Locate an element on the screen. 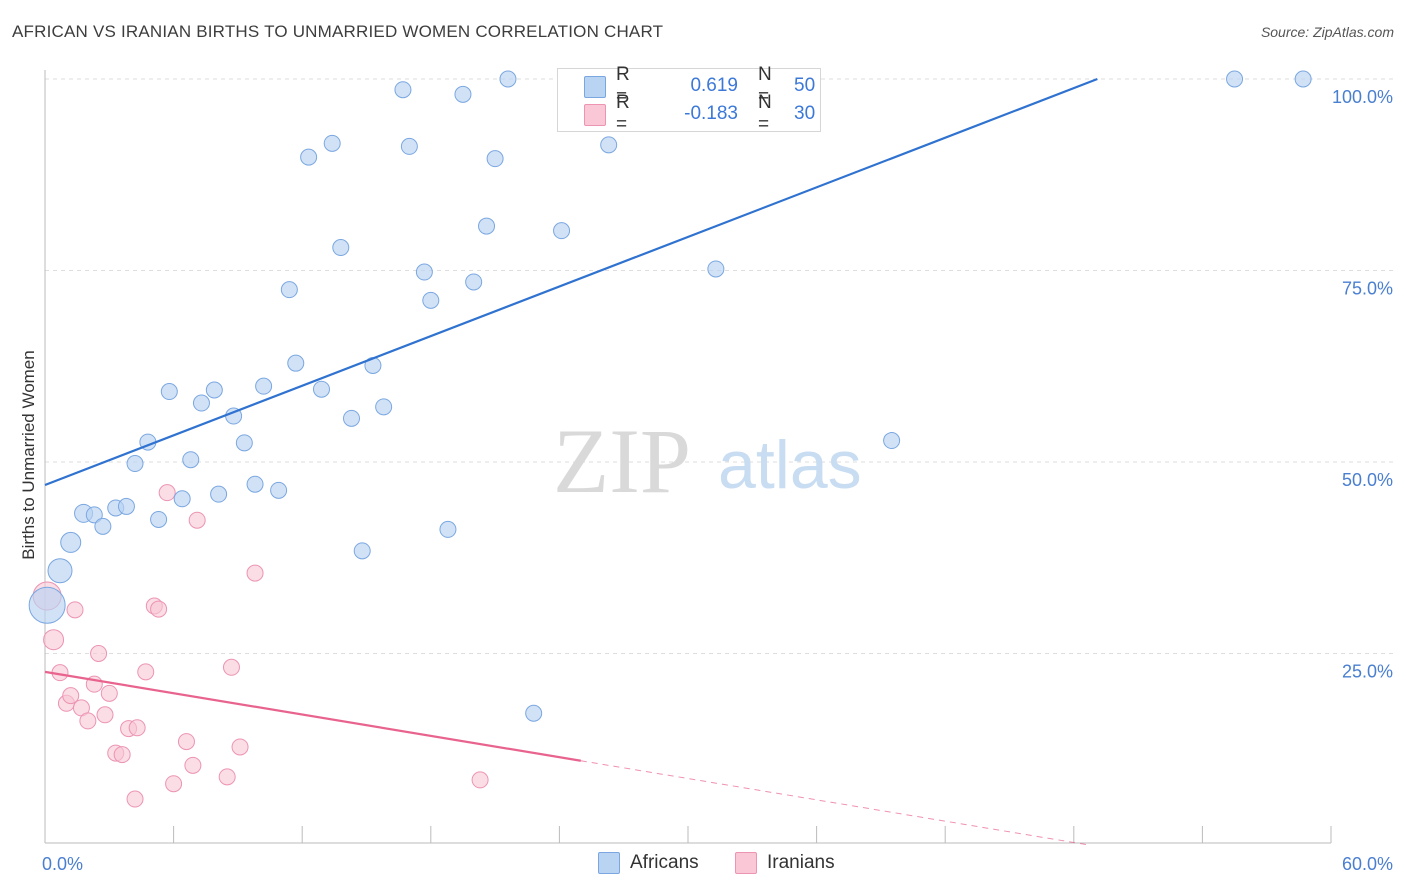  y-axis-label: Births to Unmarried Women is located at coordinates (28, 454).